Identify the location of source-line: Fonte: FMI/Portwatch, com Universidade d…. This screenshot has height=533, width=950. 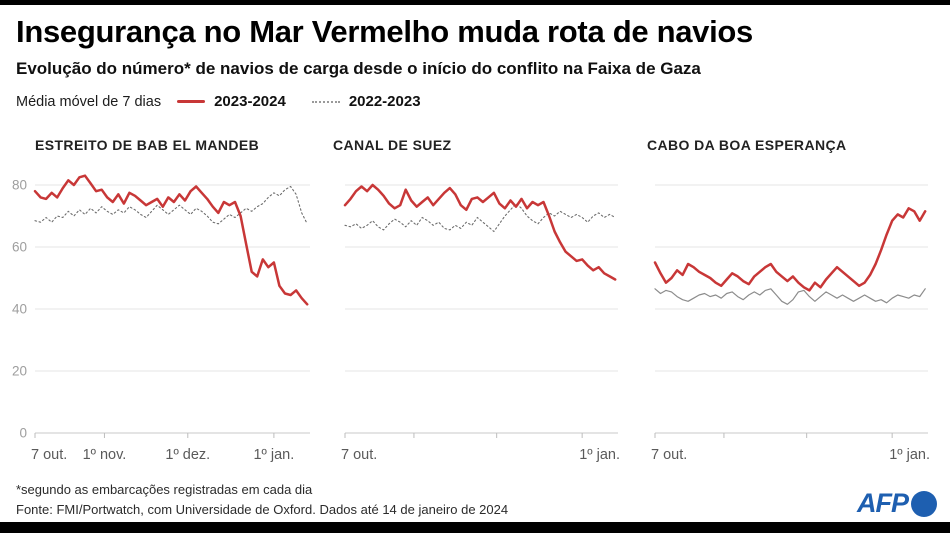
(262, 509).